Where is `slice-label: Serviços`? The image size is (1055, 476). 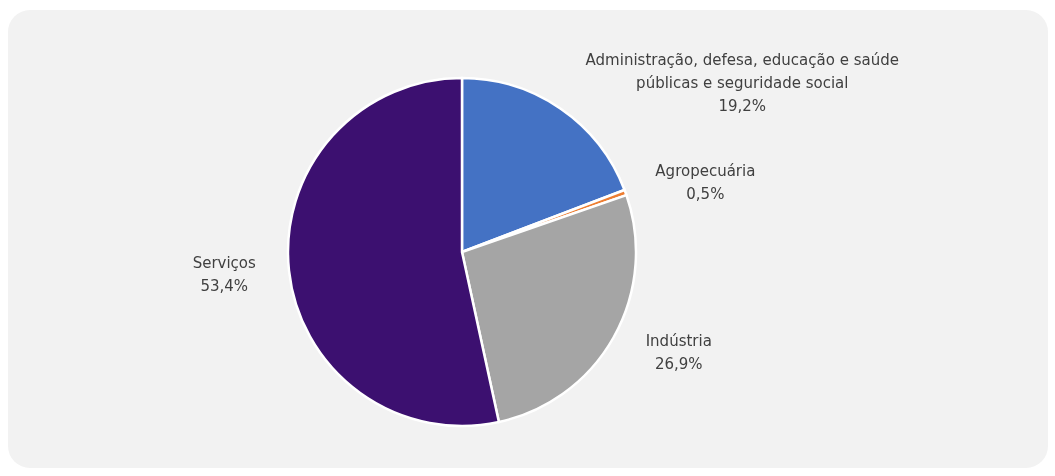
slice-label: Serviços is located at coordinates (224, 262).